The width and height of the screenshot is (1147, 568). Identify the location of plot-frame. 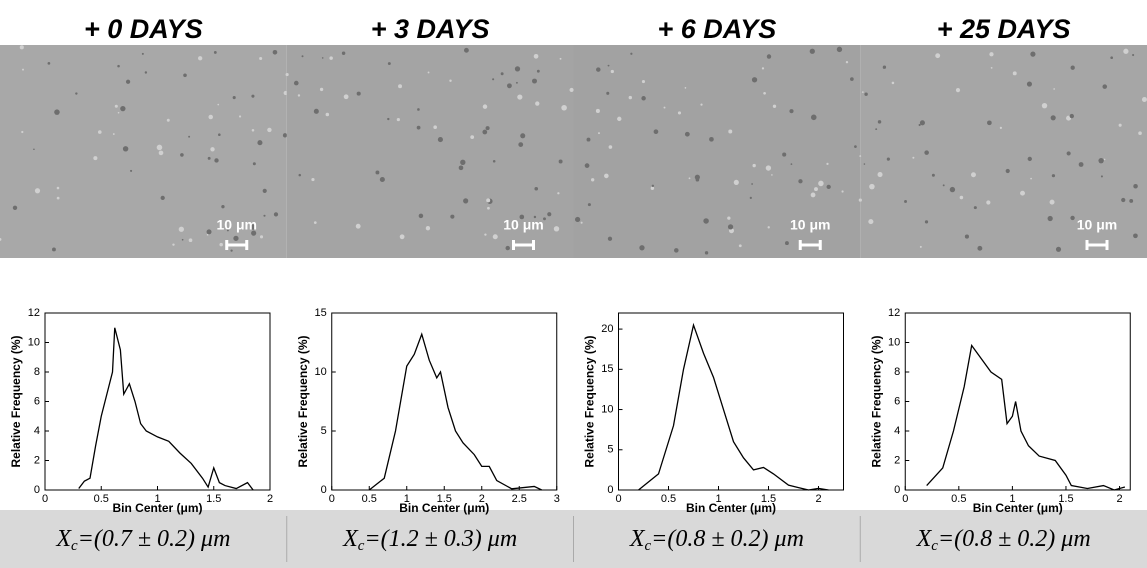
(1017, 401).